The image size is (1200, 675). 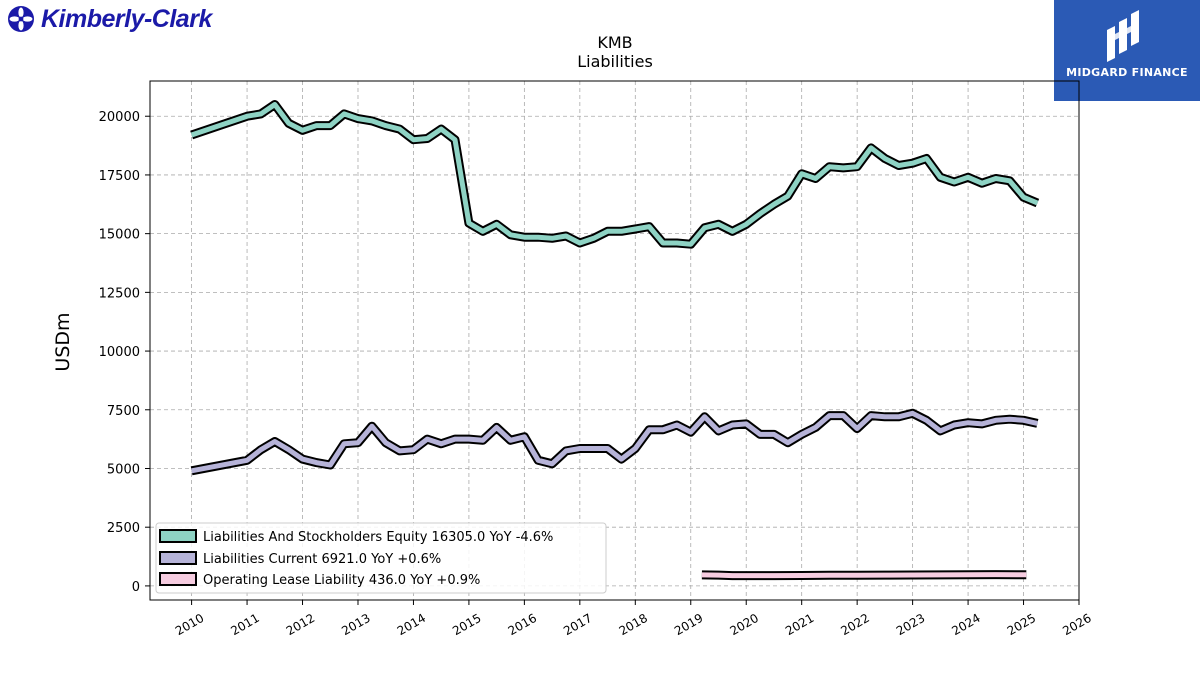 I want to click on y-tick-label: 12500, so click(x=119, y=293).